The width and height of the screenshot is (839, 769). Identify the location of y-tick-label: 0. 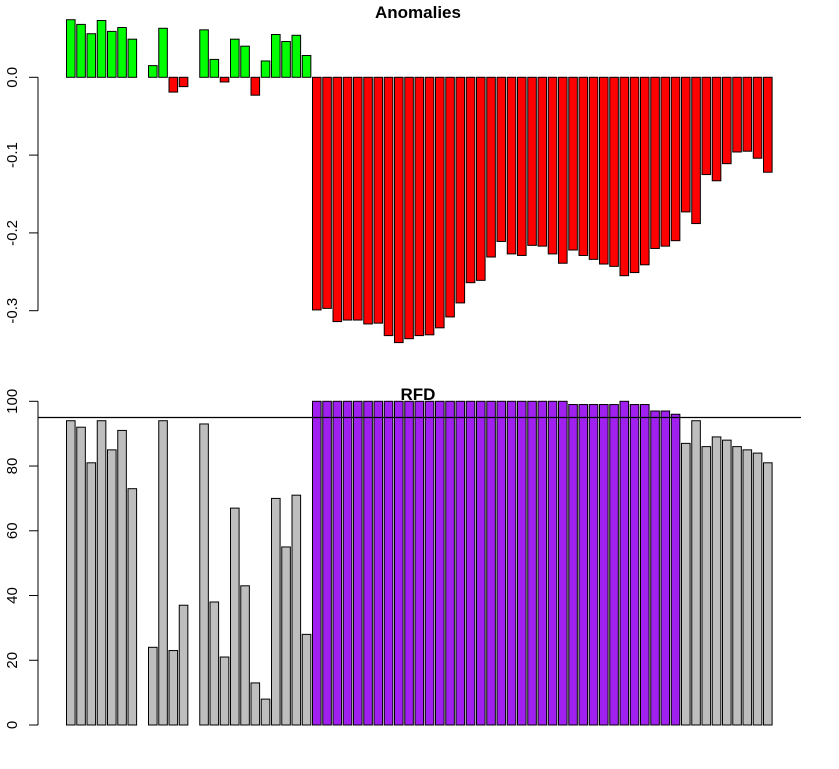
(12, 725).